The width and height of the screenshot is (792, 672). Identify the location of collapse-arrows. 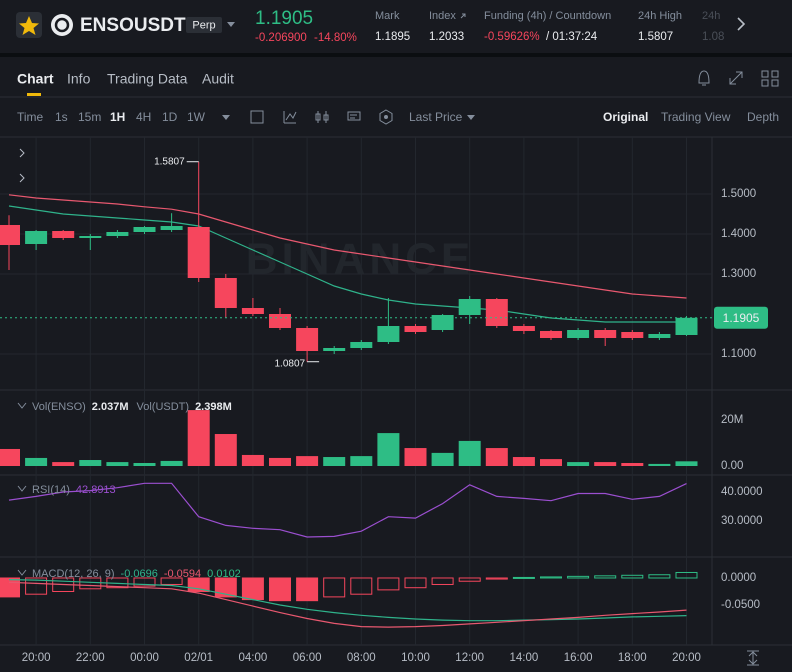
(22, 165).